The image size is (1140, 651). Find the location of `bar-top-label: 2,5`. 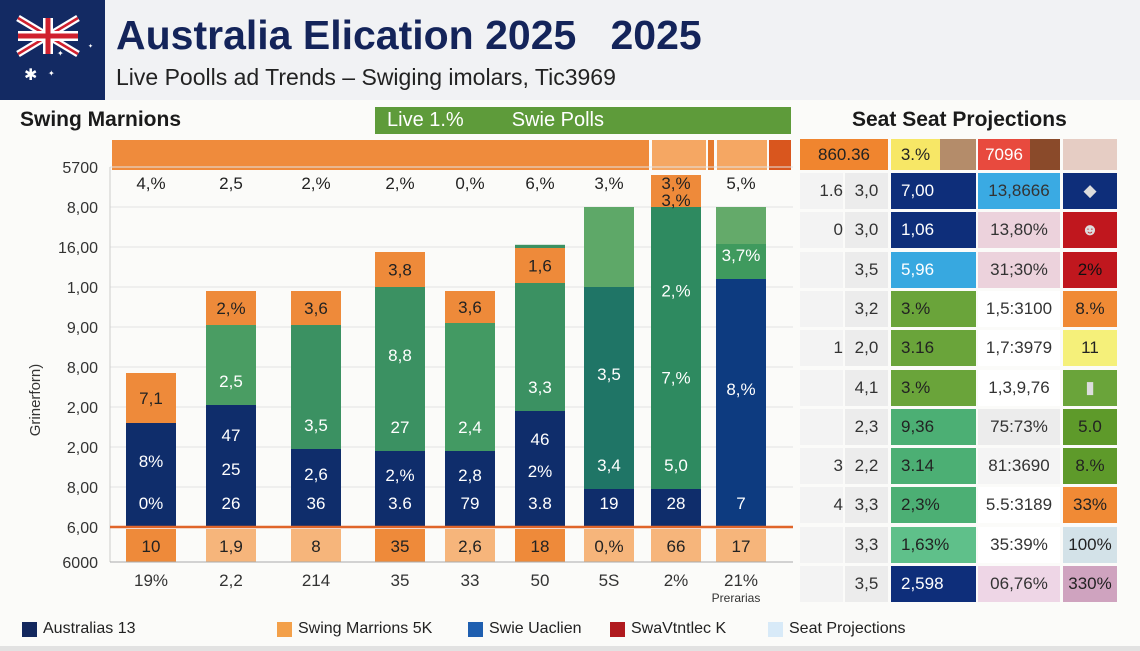

bar-top-label: 2,5 is located at coordinates (231, 183).